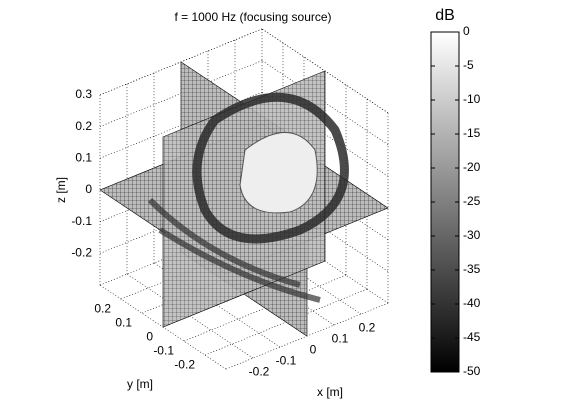 This screenshot has width=561, height=420. Describe the element at coordinates (88, 189) in the screenshot. I see `z-tick-label: 0` at that location.